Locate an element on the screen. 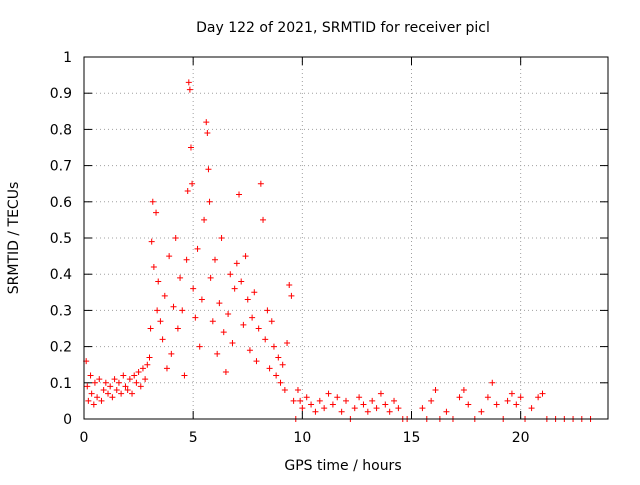 This screenshot has height=485, width=640. x-tick-label: 5 is located at coordinates (193, 438).